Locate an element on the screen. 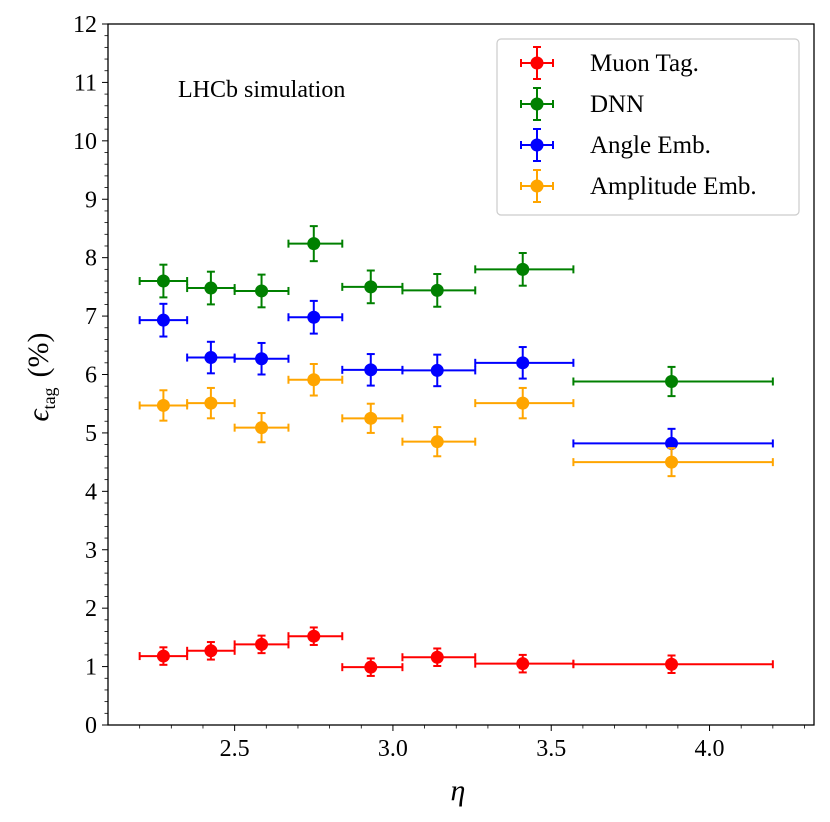 The width and height of the screenshot is (830, 822). y-axis-label-symbol: ϵ is located at coordinates (38, 415).